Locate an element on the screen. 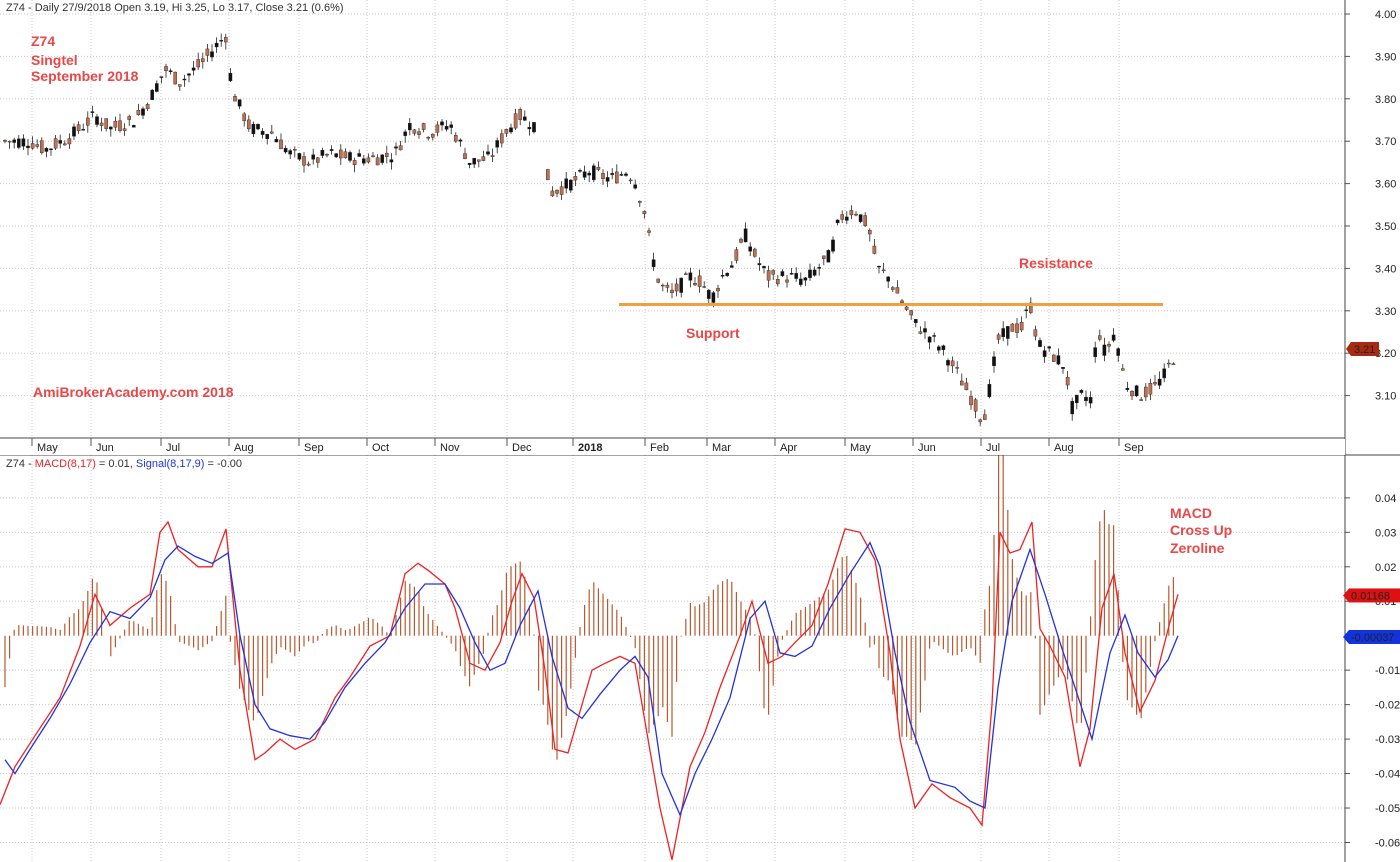  price-tick-label: 3.10 is located at coordinates (1385, 397).